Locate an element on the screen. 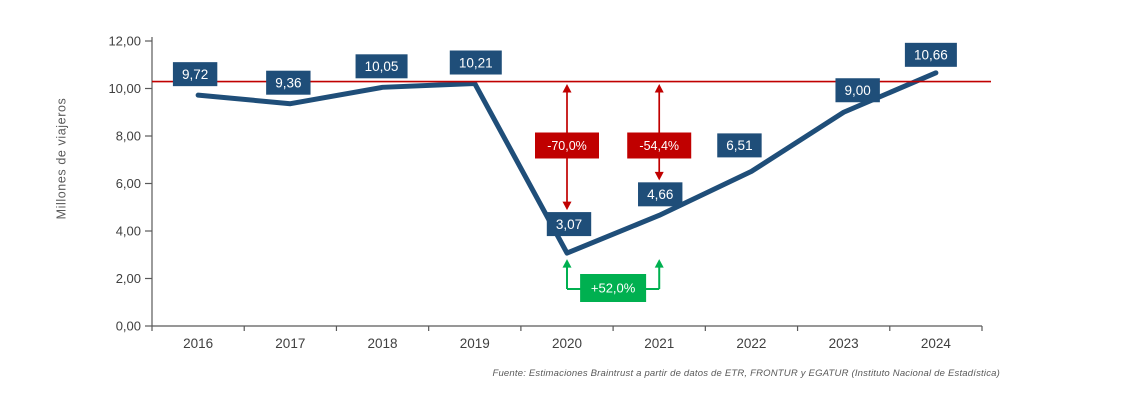 This screenshot has height=403, width=1132. x-tick-label: 2017 is located at coordinates (290, 343).